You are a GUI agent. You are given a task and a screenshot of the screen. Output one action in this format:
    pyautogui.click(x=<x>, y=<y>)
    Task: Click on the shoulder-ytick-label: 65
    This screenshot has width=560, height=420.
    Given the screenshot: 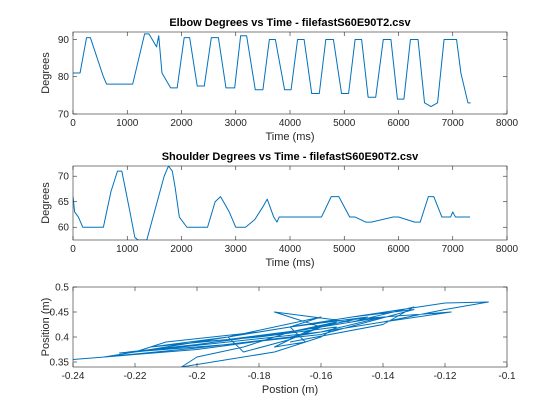 What is the action you would take?
    pyautogui.click(x=64, y=202)
    